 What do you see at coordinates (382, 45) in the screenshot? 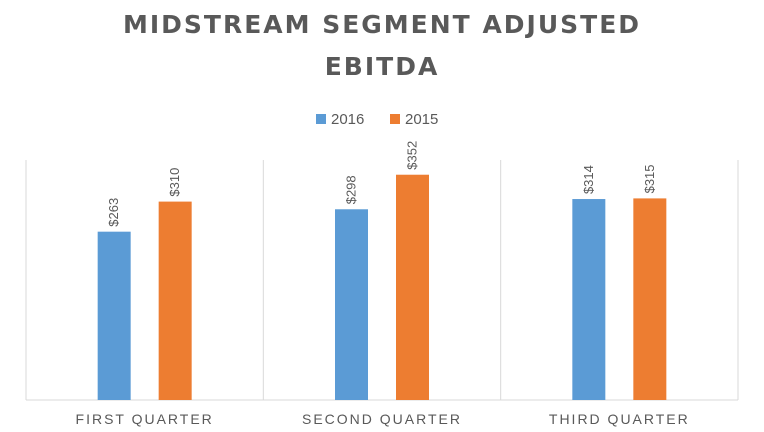
I see `chart-title: MIDSTREAM SEGMENT ADJUSTED EBITDA` at bounding box center [382, 45].